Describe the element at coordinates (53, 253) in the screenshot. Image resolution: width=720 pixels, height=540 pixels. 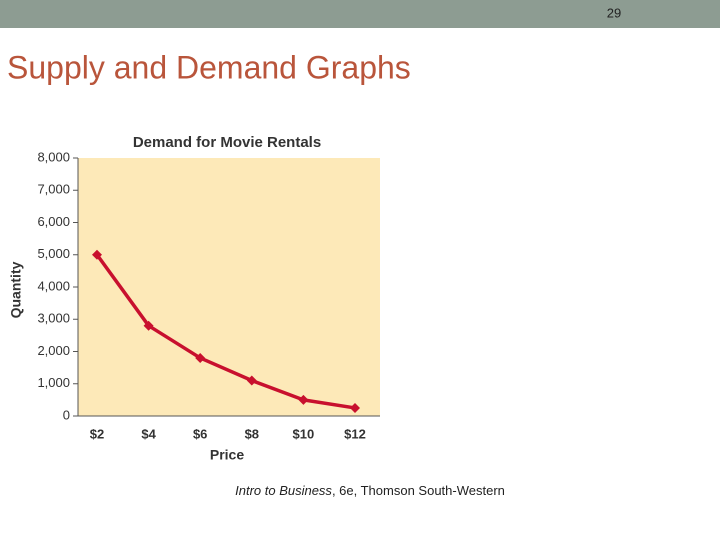
I see `y-tick-label: 5,000` at that location.